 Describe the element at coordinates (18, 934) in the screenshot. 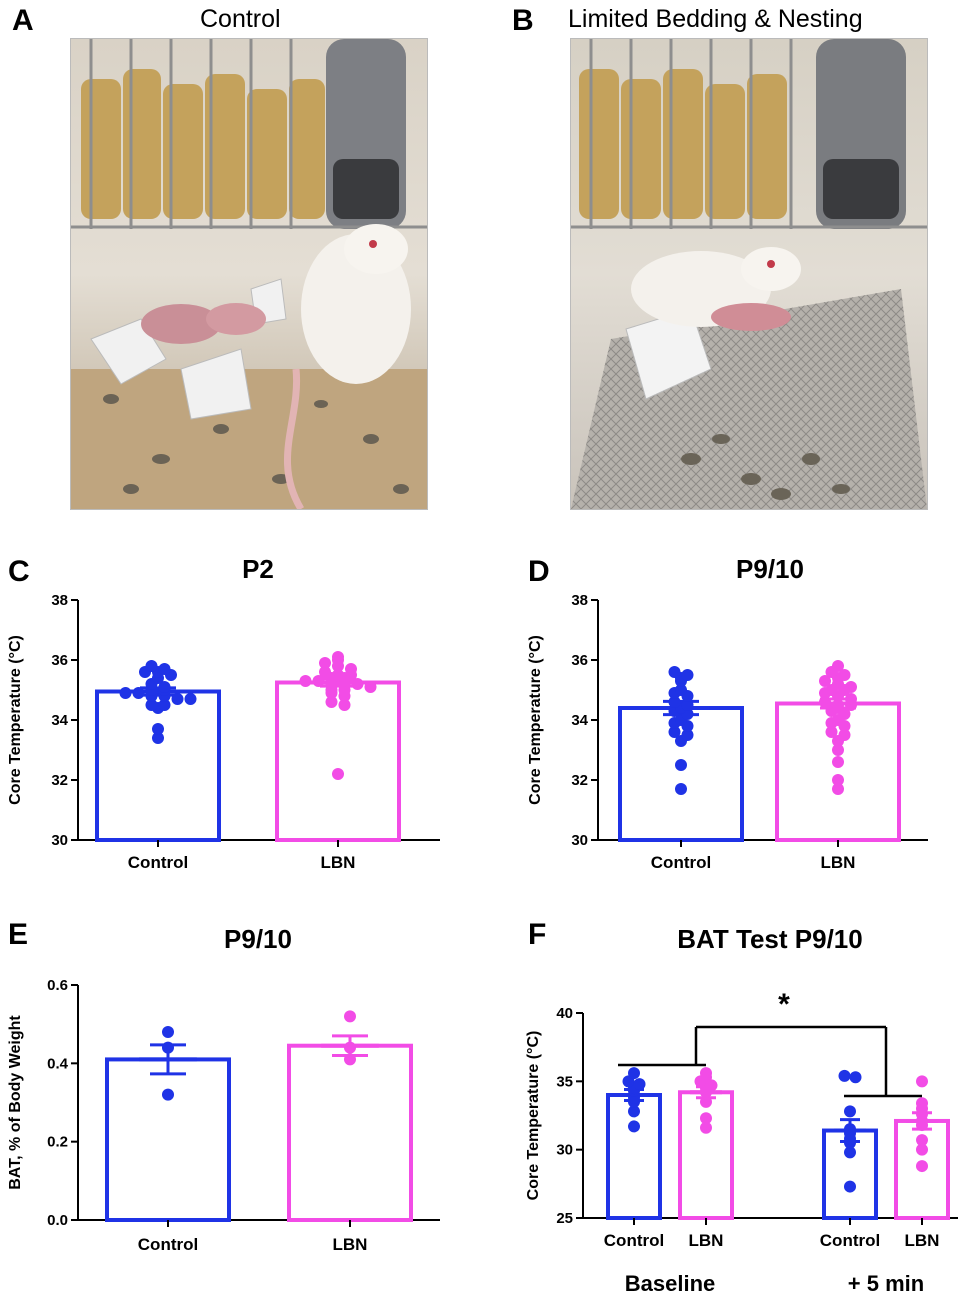

I see `panel-letter-e: E` at that location.